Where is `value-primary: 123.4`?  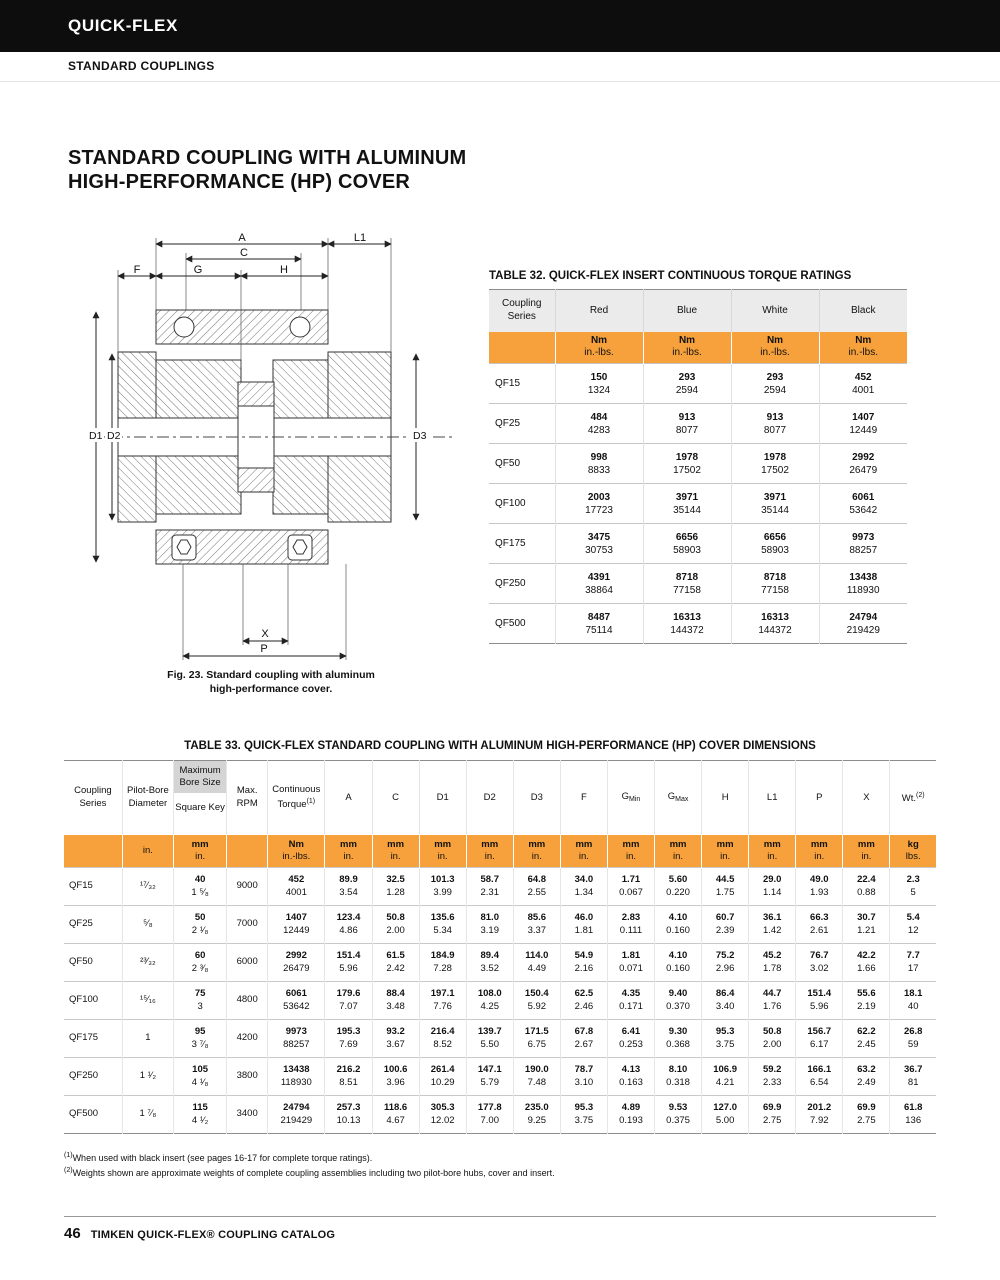 value-primary: 123.4 is located at coordinates (348, 918).